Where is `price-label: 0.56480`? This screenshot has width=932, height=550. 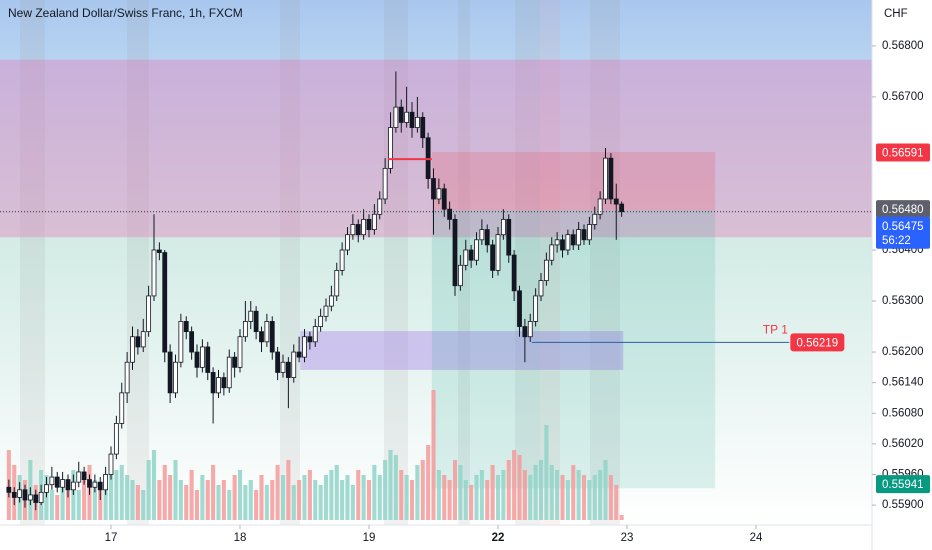 price-label: 0.56480 is located at coordinates (903, 210).